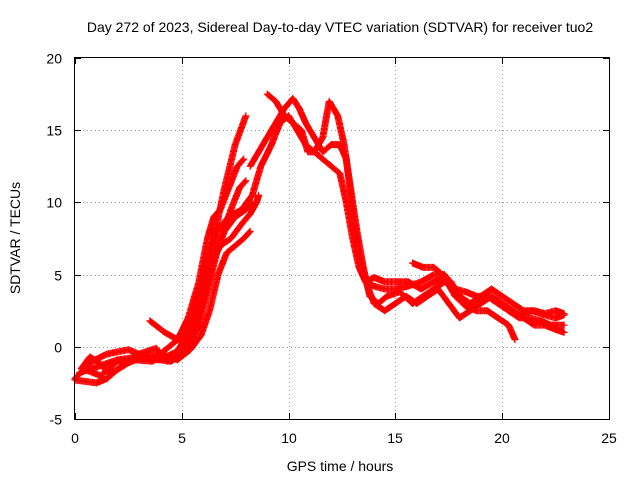  I want to click on y-tick-label: 10, so click(54, 203).